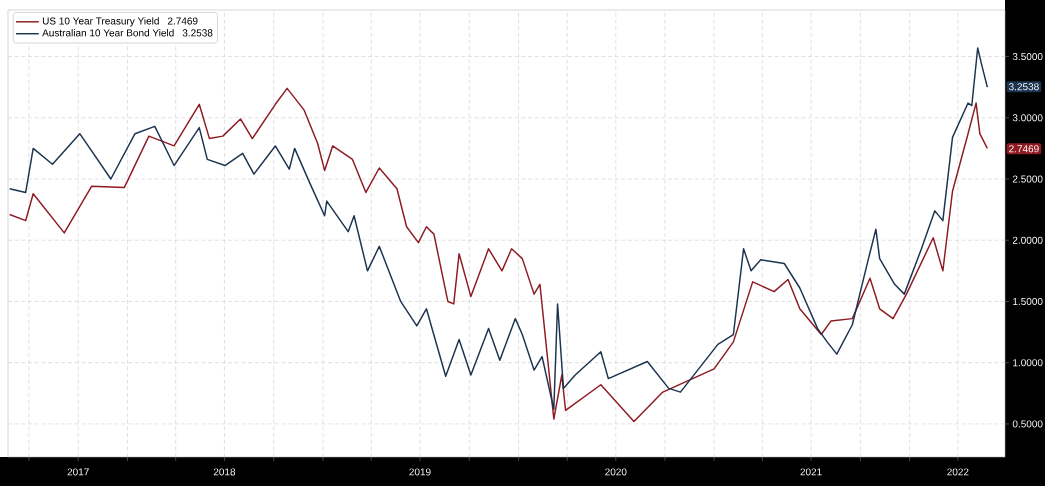 This screenshot has width=1045, height=486. I want to click on y-tick-label: 2.0000, so click(1027, 240).